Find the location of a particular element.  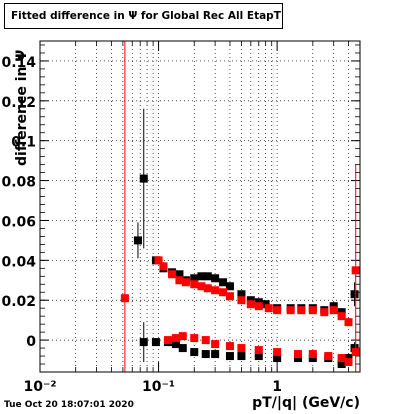

y-tick-label: 0.14 is located at coordinates (18, 63).